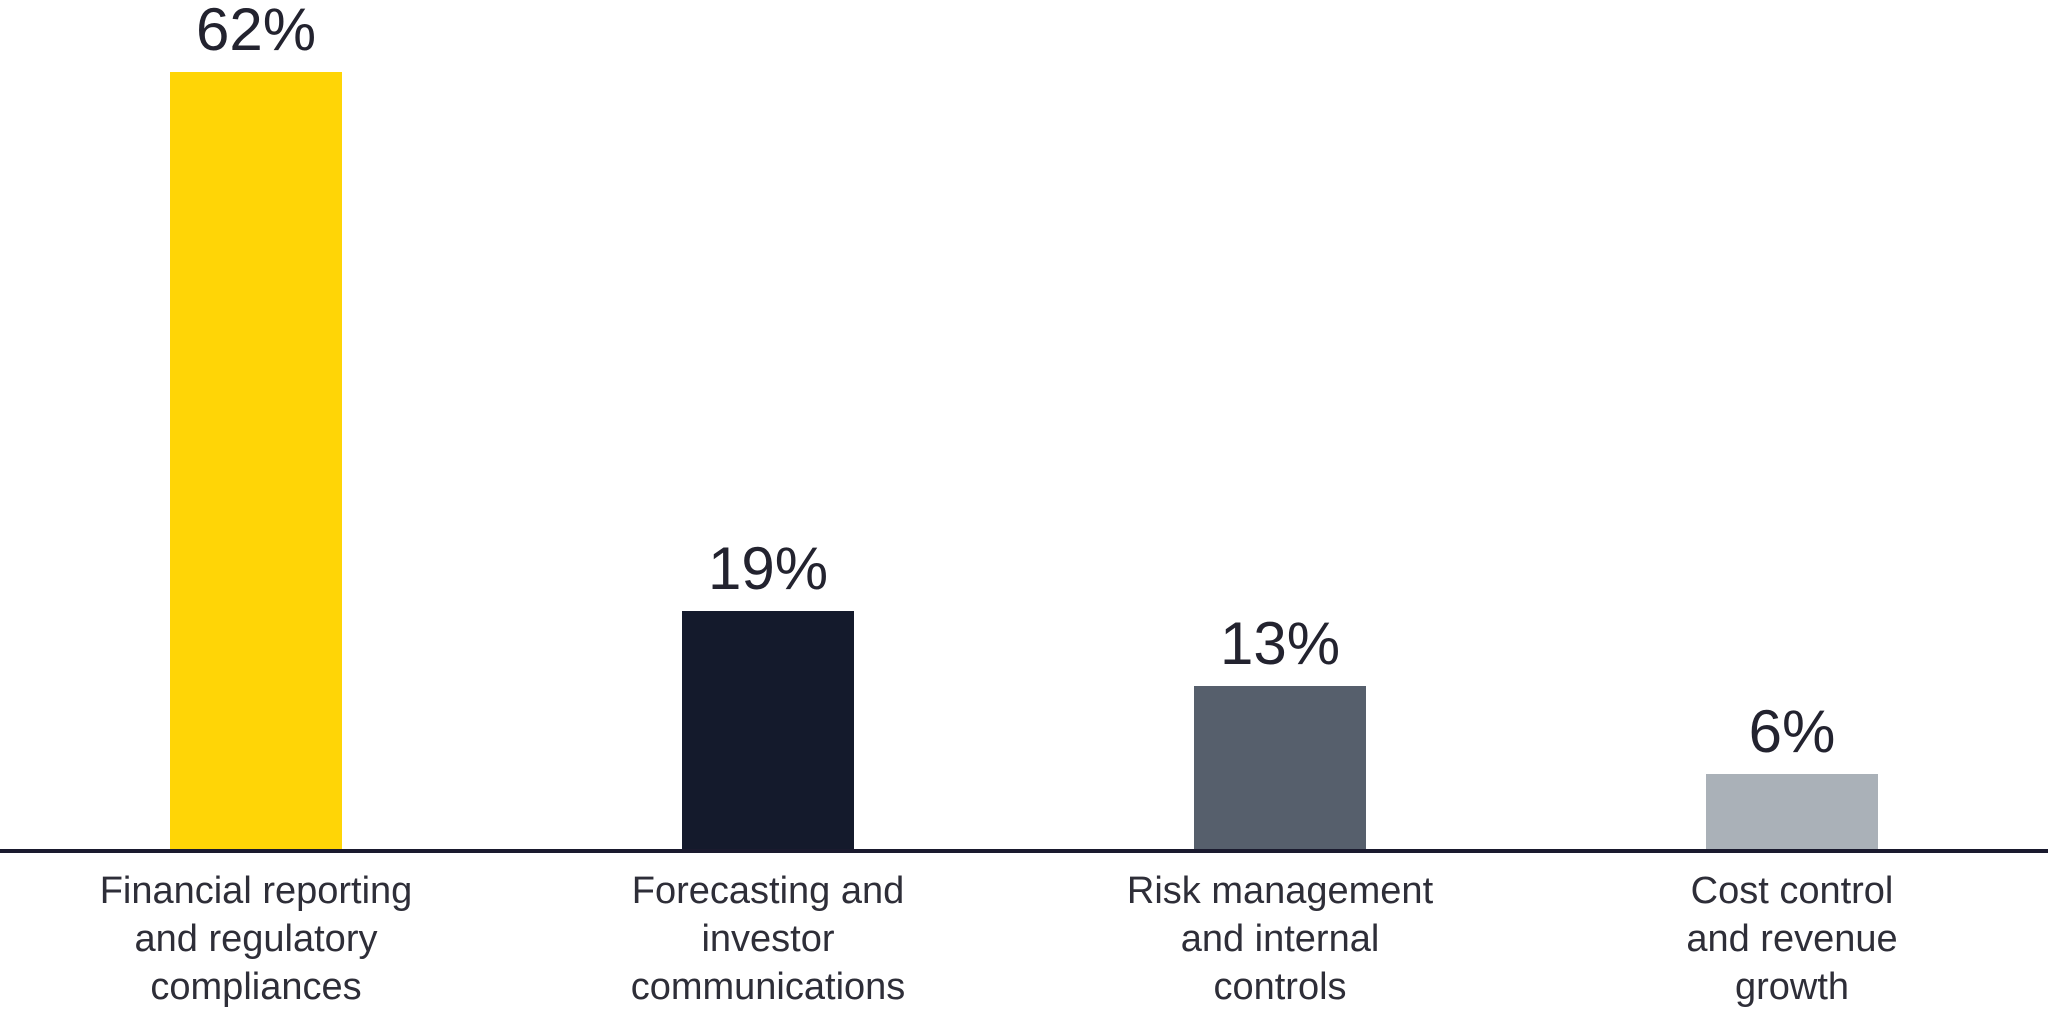 The width and height of the screenshot is (2048, 1023). I want to click on category-label-forecasting: Forecasting and investor communications, so click(768, 939).